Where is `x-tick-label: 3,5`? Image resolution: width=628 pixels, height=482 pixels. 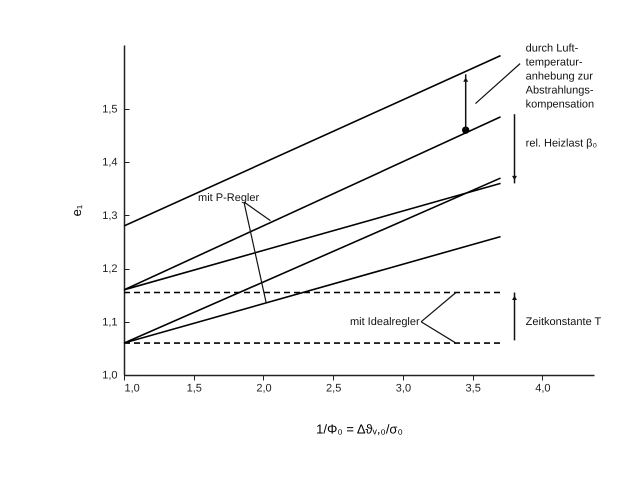
x-tick-label: 3,5 is located at coordinates (473, 388).